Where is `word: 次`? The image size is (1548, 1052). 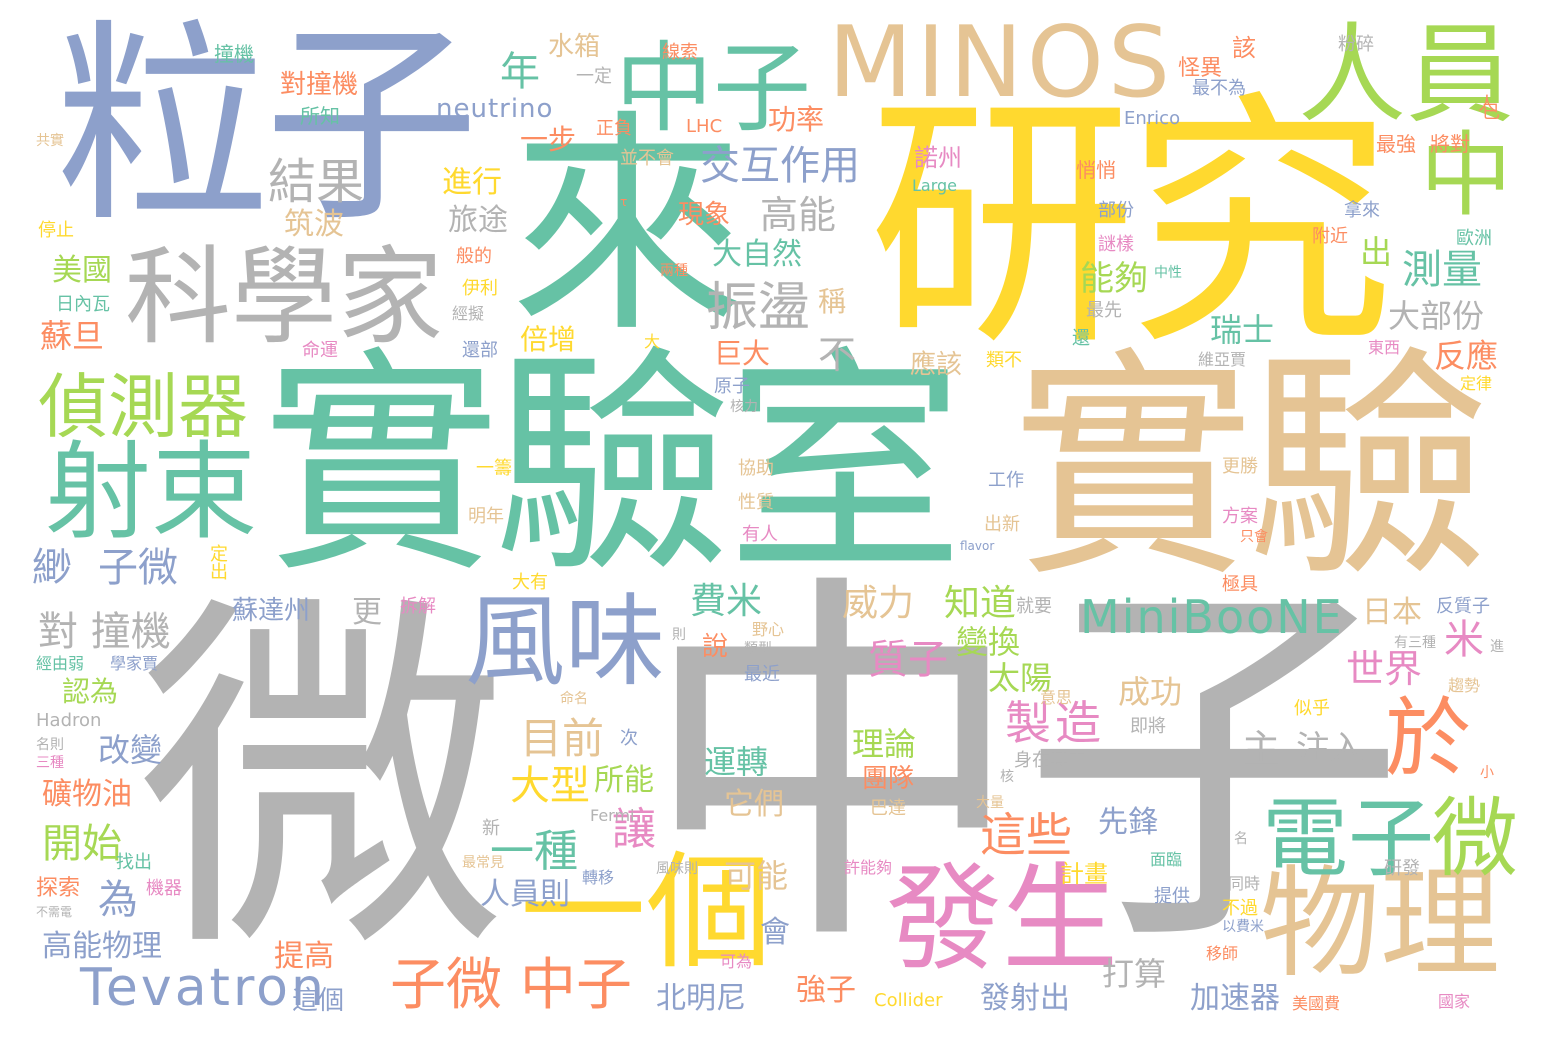
word: 次 is located at coordinates (629, 738).